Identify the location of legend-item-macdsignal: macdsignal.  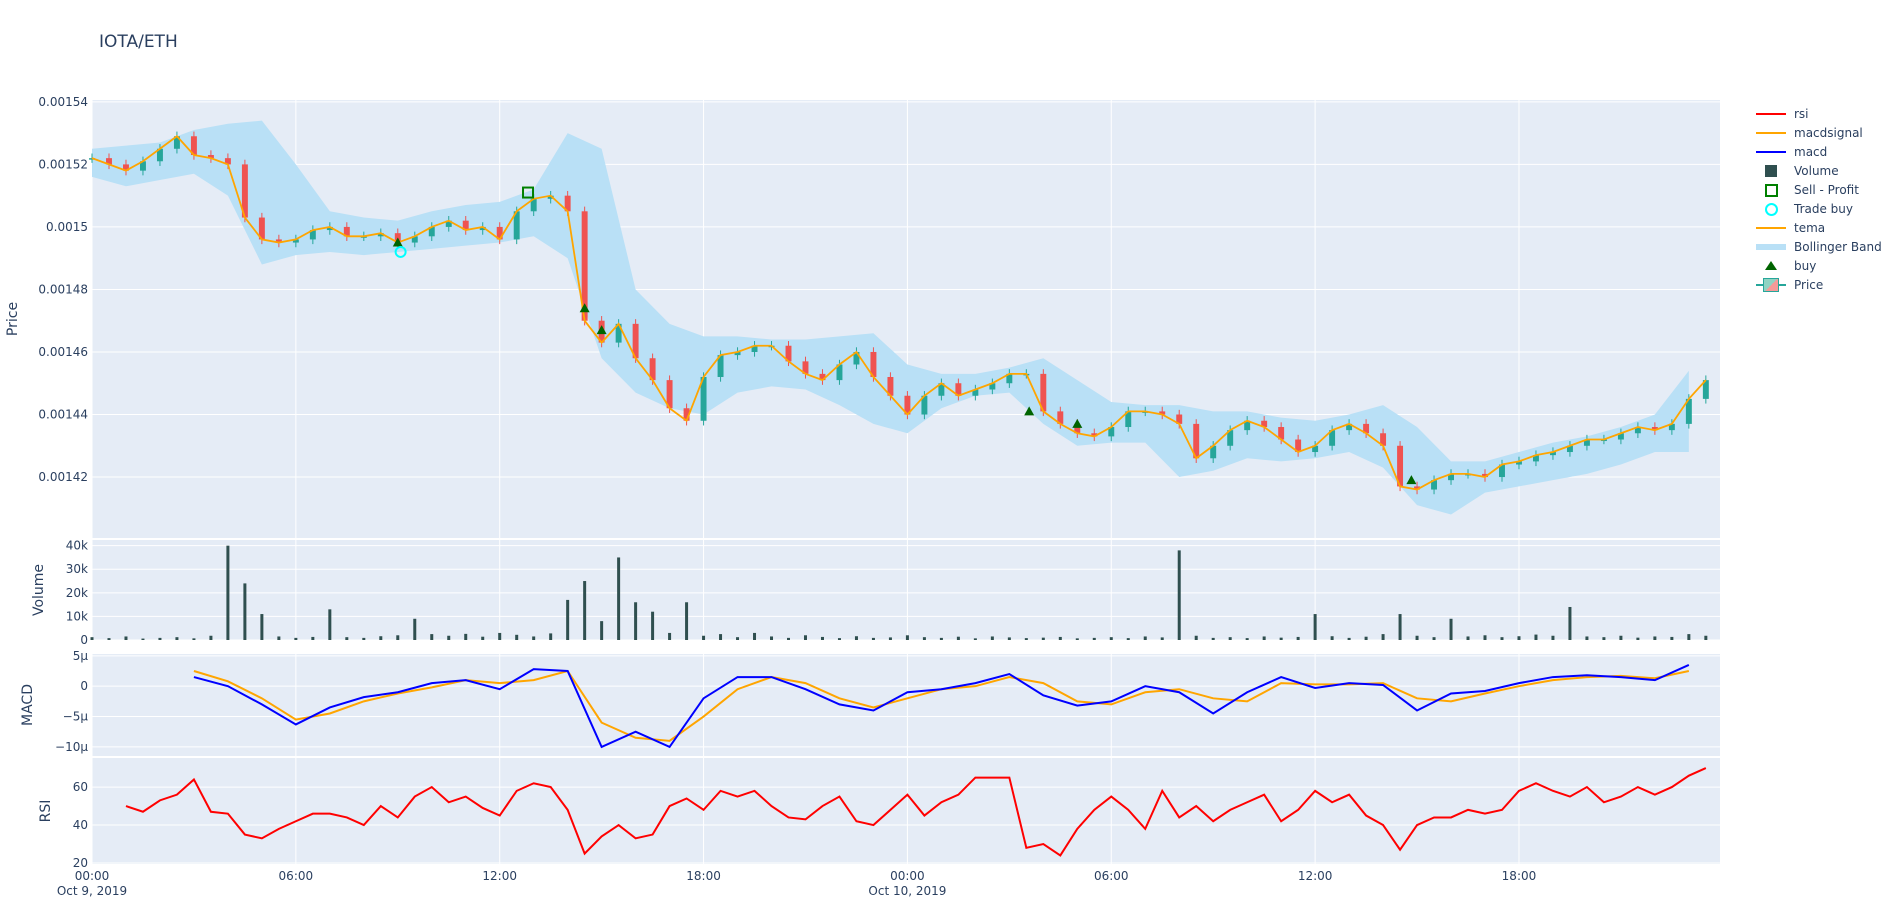
(1819, 132).